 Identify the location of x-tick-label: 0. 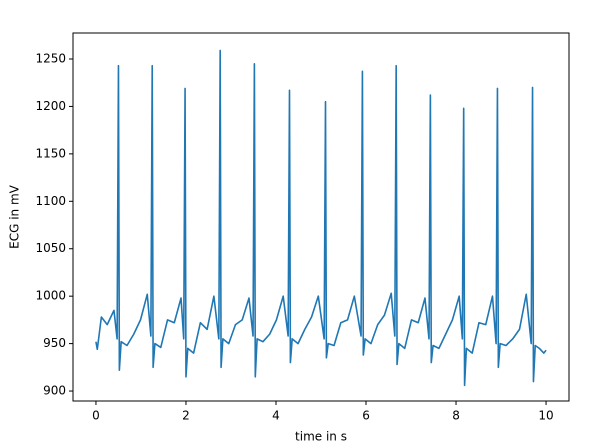
(96, 416).